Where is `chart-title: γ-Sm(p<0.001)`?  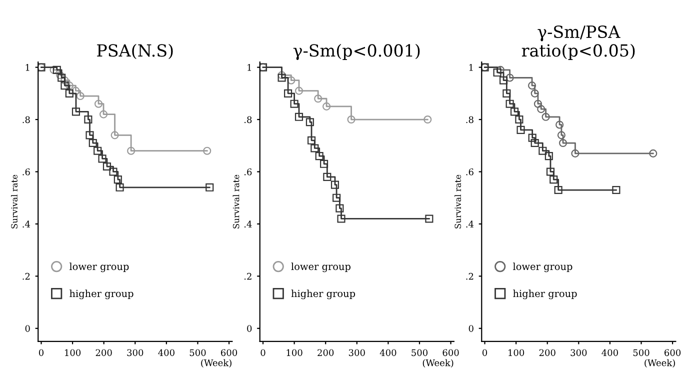
chart-title: γ-Sm(p<0.001) is located at coordinates (356, 52).